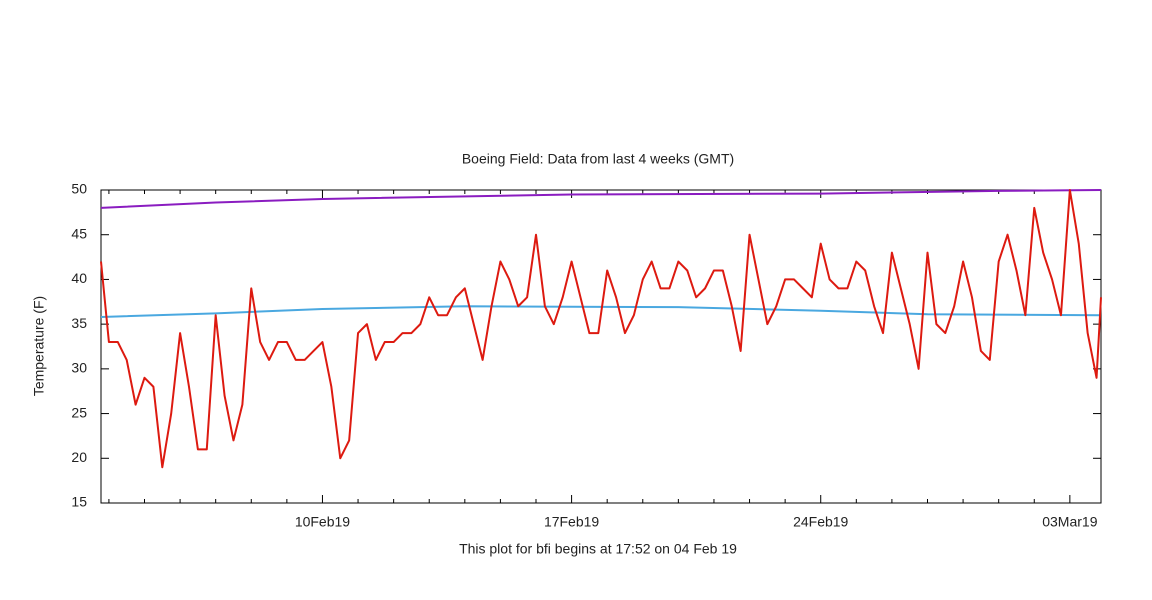 The image size is (1152, 600). What do you see at coordinates (322, 522) in the screenshot?
I see `x-tick-label: 10Feb19` at bounding box center [322, 522].